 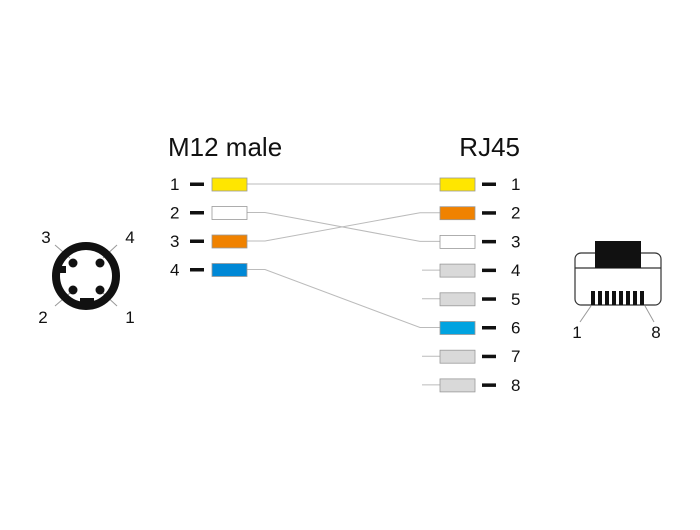 What do you see at coordinates (479, 356) in the screenshot?
I see `rj45-pin-7: 7` at bounding box center [479, 356].